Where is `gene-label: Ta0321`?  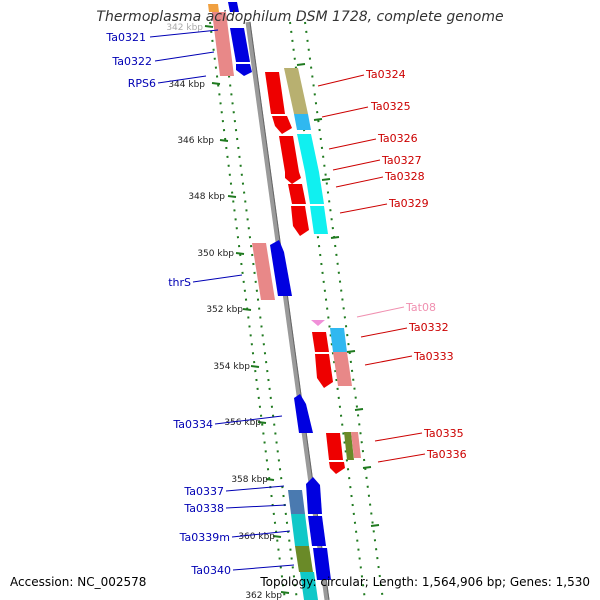
gene-label: Ta0321 is located at coordinates (125, 37).